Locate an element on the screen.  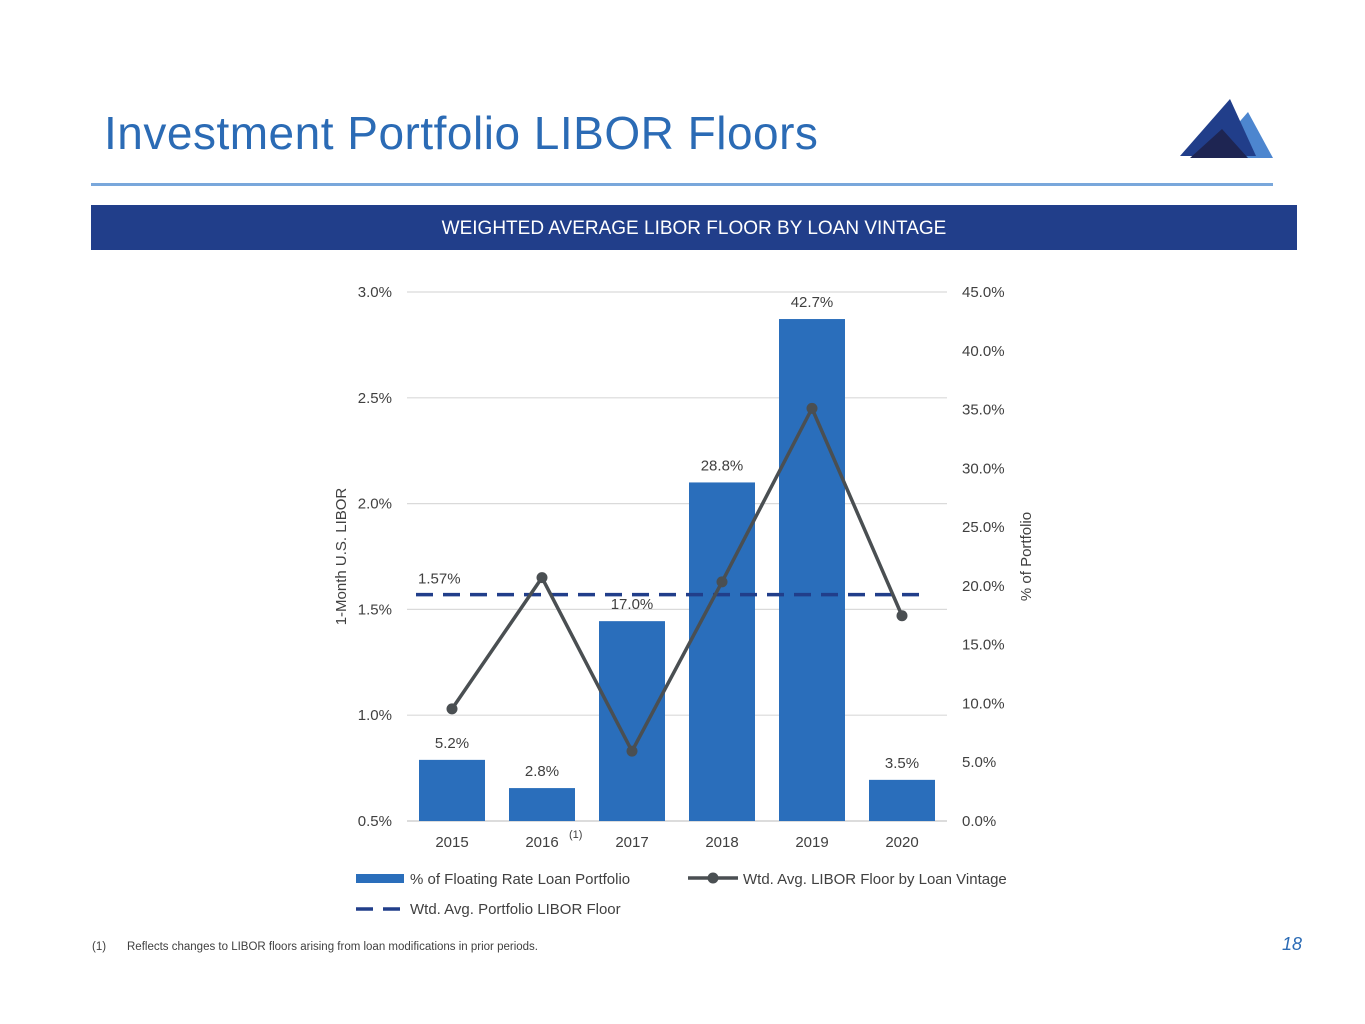
right-axis-tick-label: 0.0% is located at coordinates (979, 821).